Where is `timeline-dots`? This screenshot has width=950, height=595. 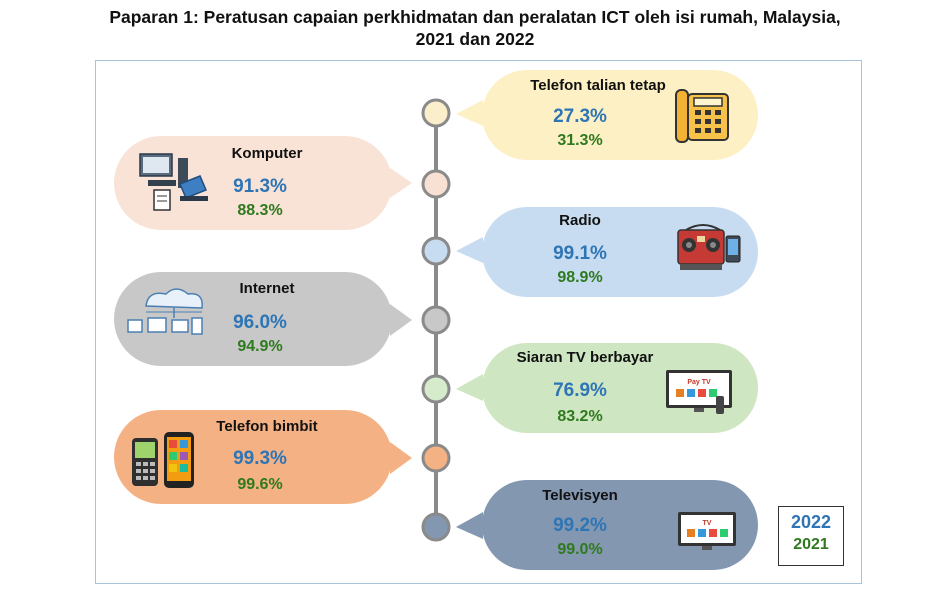 timeline-dots is located at coordinates (436, 320).